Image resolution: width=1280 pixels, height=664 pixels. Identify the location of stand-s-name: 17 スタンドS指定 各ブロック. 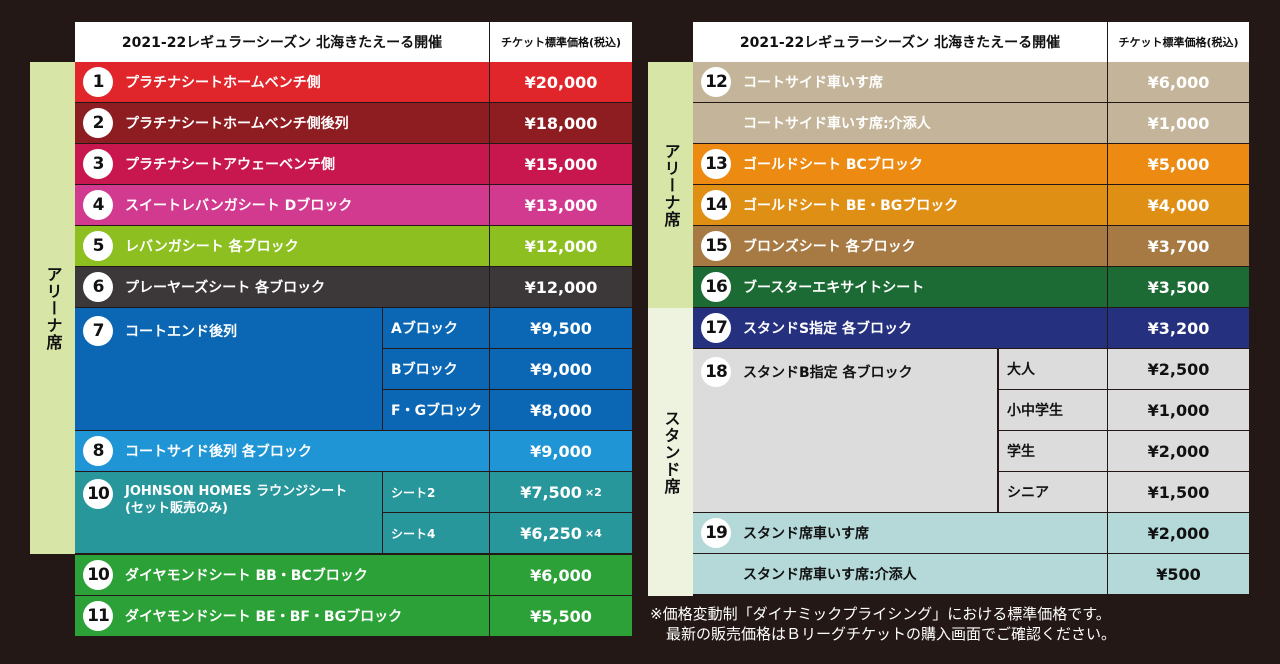
(900, 328).